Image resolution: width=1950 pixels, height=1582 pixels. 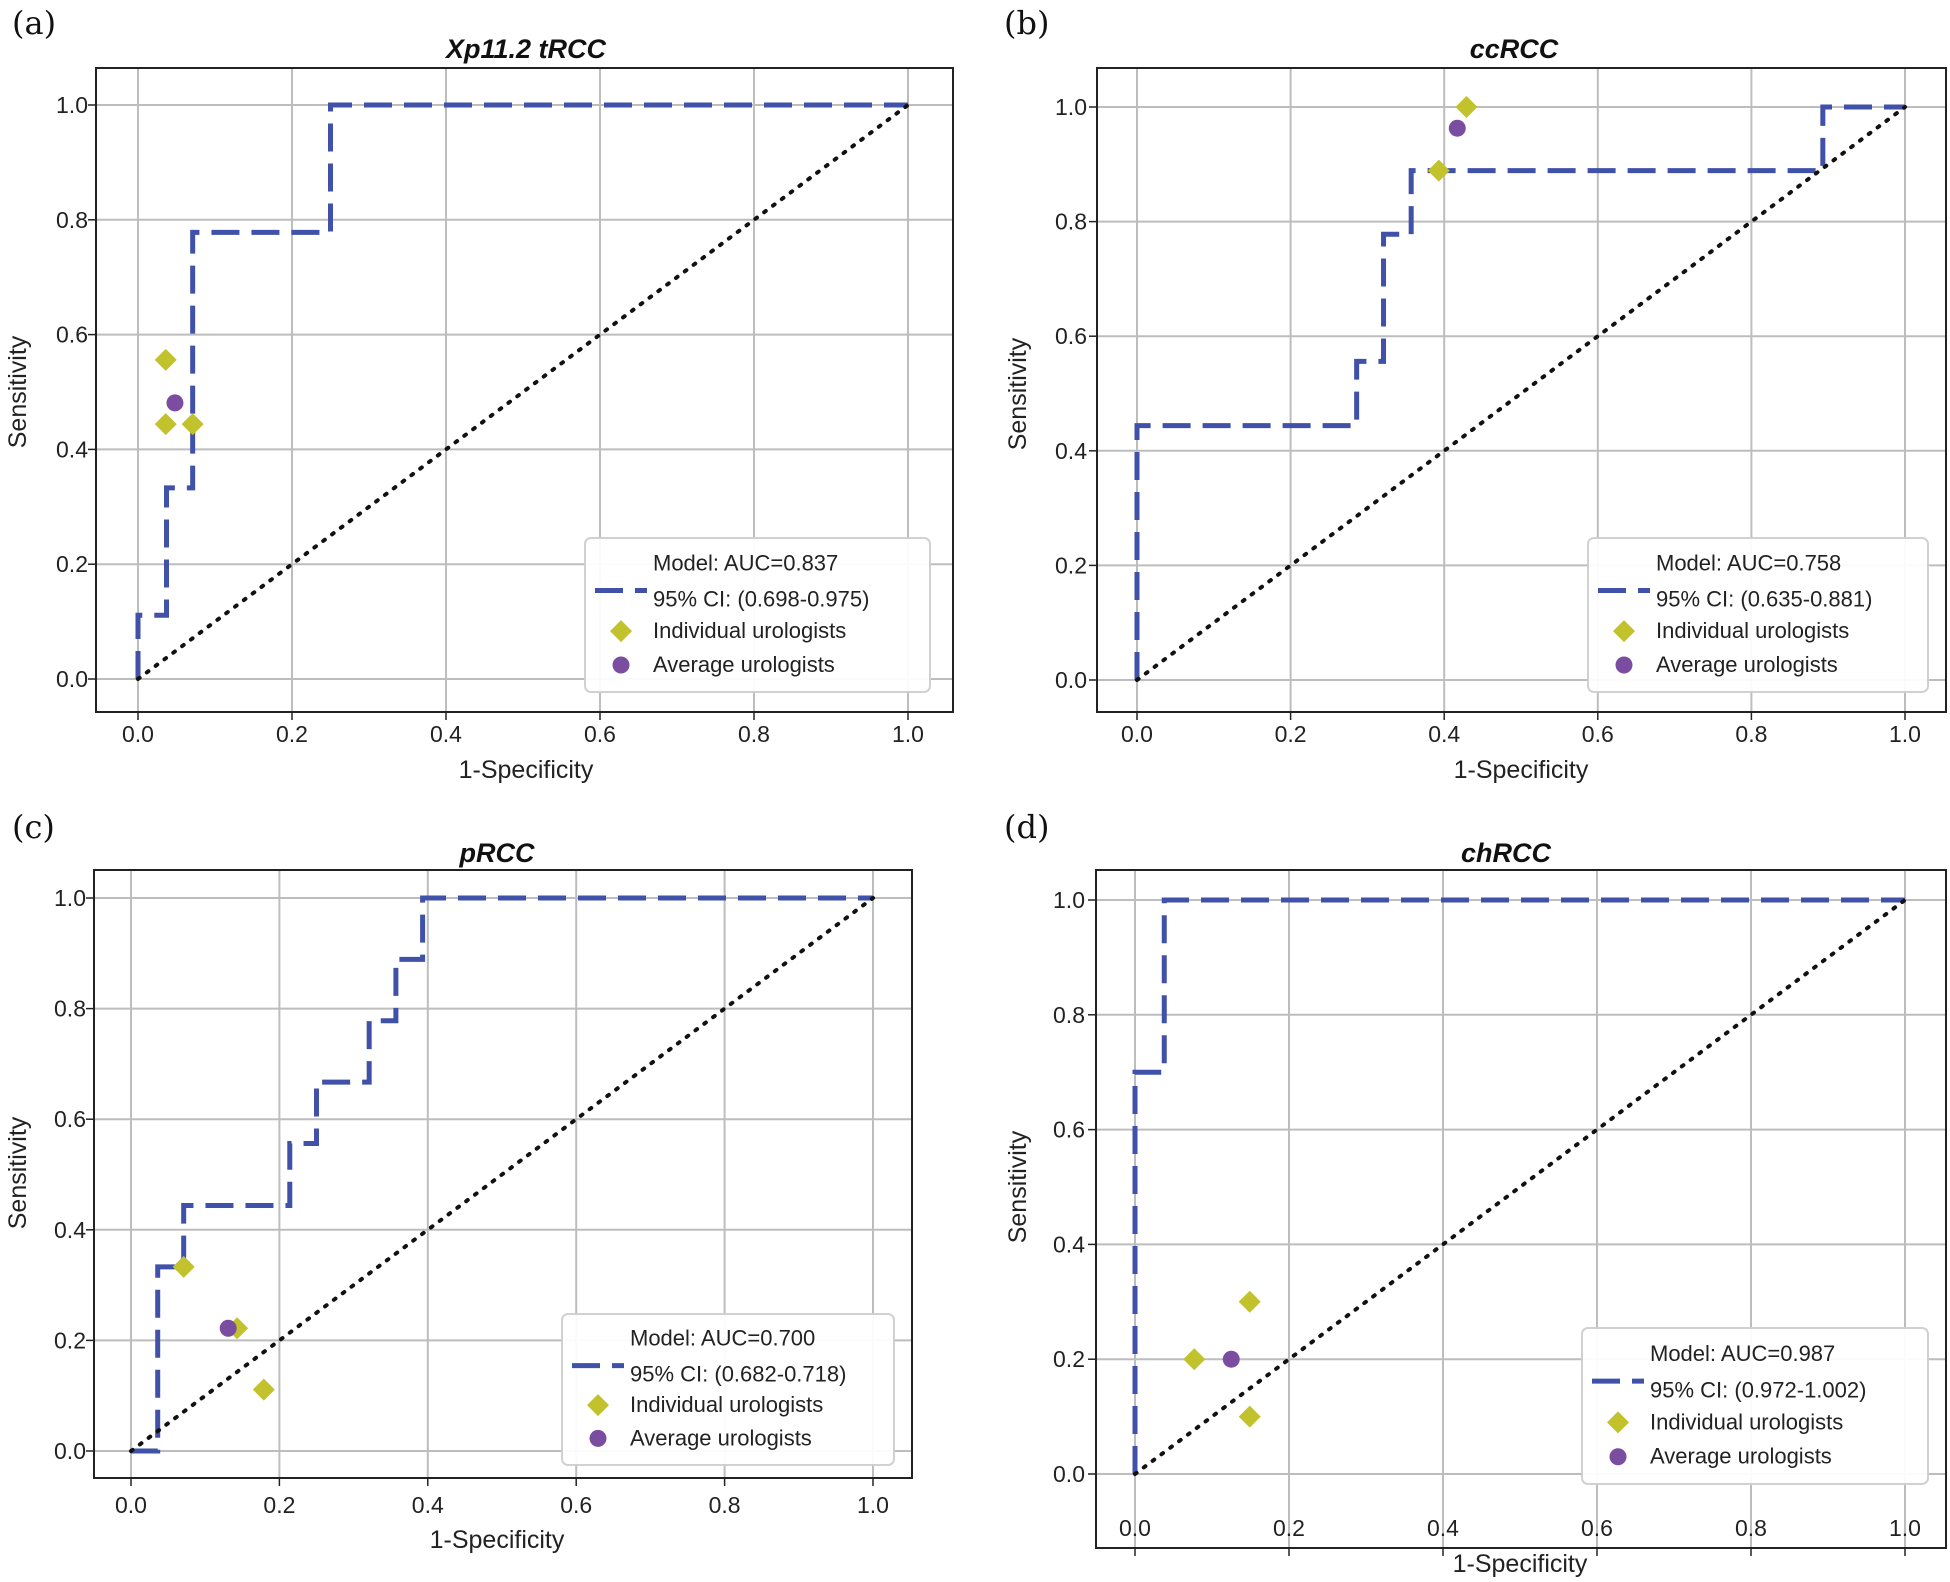 What do you see at coordinates (722, 1338) in the screenshot?
I see `legend-model-auc: Model: AUC=0.700` at bounding box center [722, 1338].